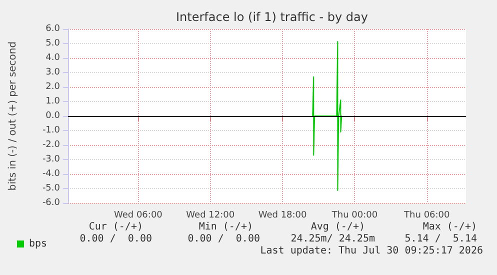 This screenshot has height=275, width=497. I want to click on x-tick-label: Thu 00:00, so click(354, 215).